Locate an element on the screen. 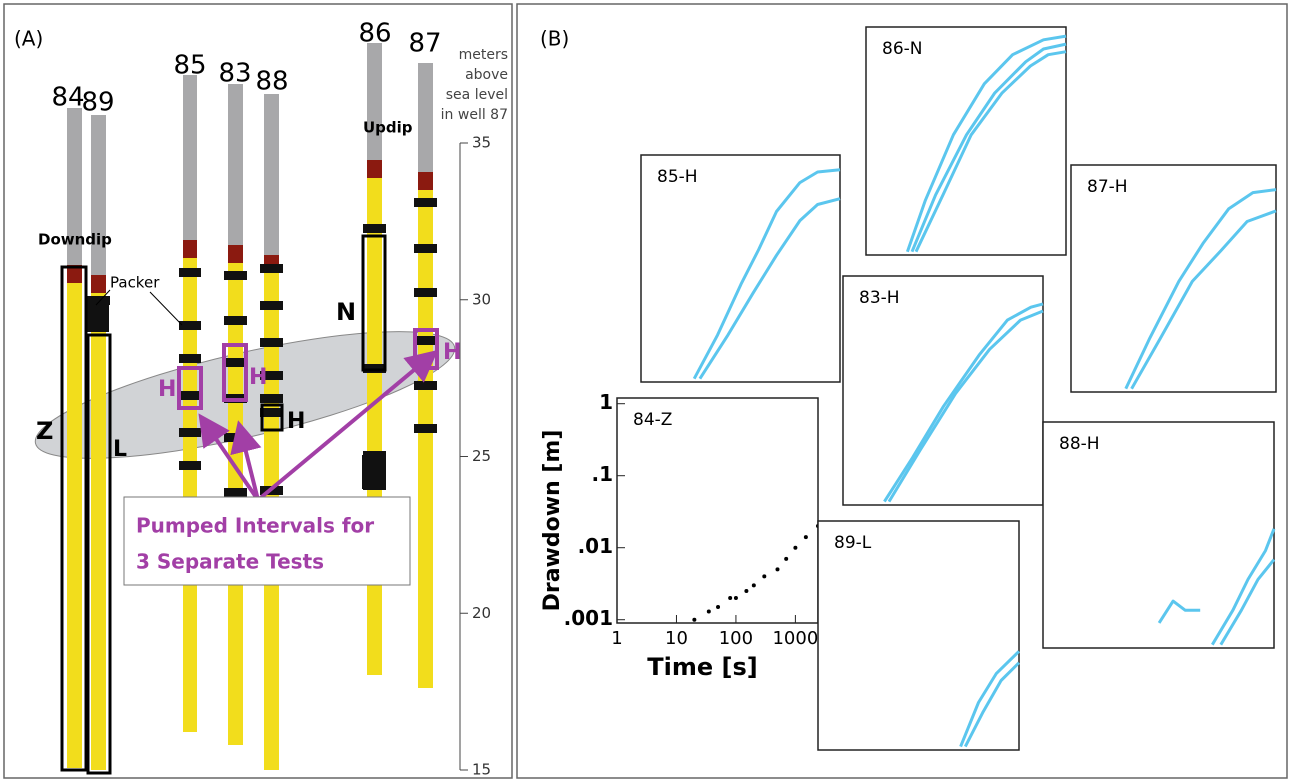 The image size is (1291, 782). plot: 87-H is located at coordinates (1173, 278).